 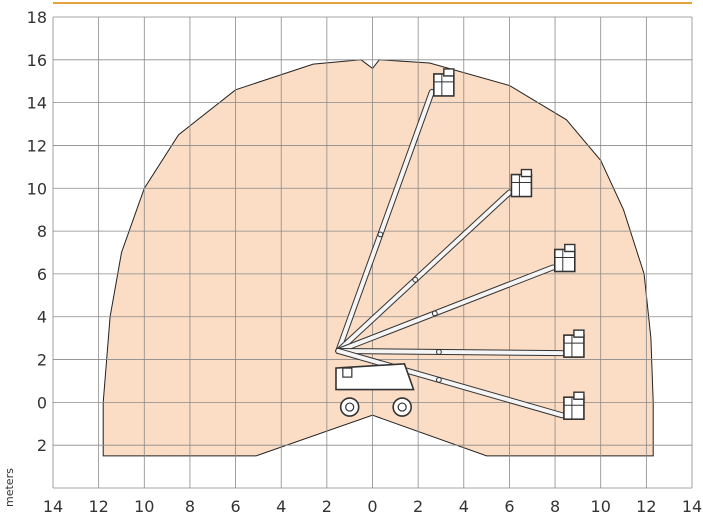 What do you see at coordinates (42, 402) in the screenshot?
I see `y-tick-label: 0` at bounding box center [42, 402].